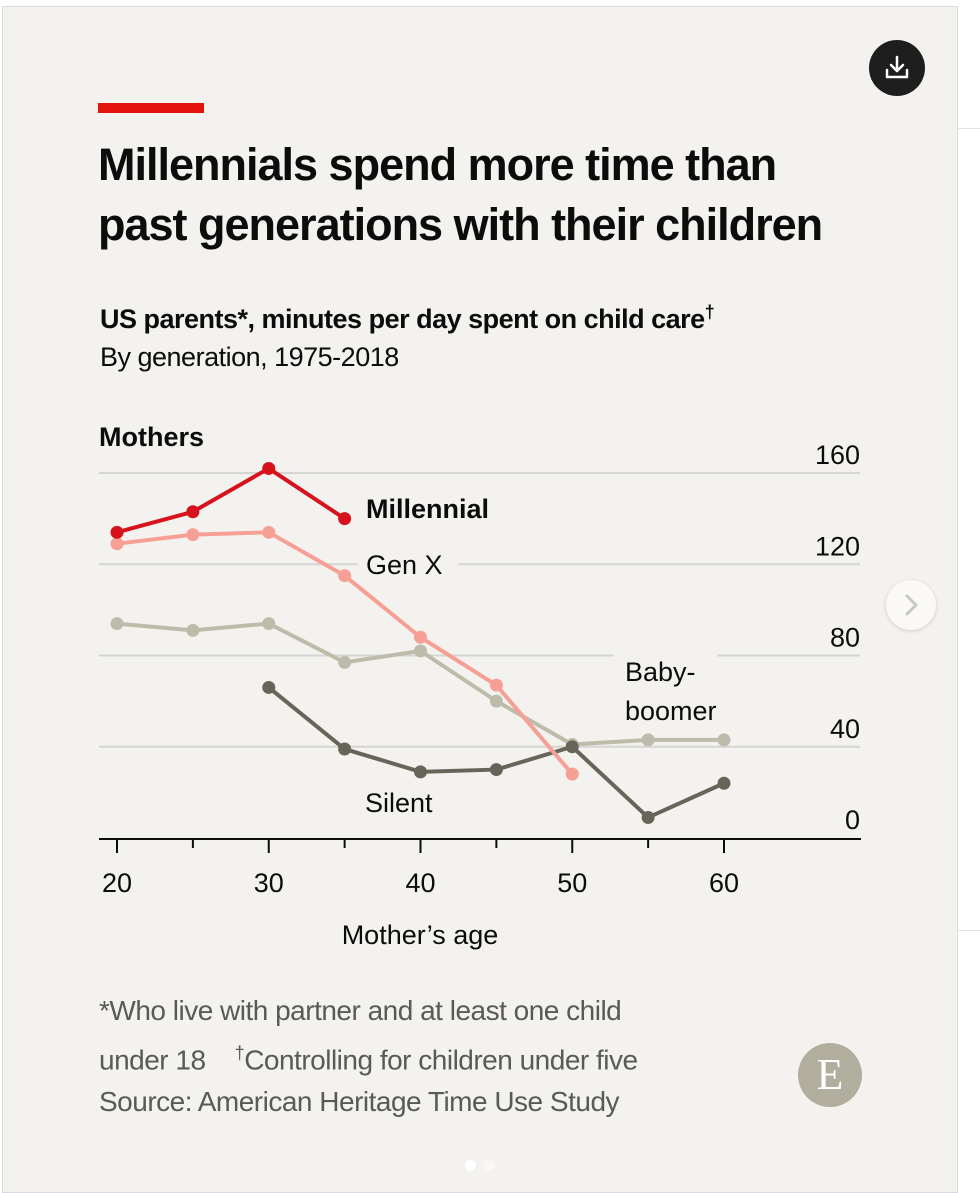  Describe the element at coordinates (845, 729) in the screenshot. I see `y-tick-label: 40` at that location.